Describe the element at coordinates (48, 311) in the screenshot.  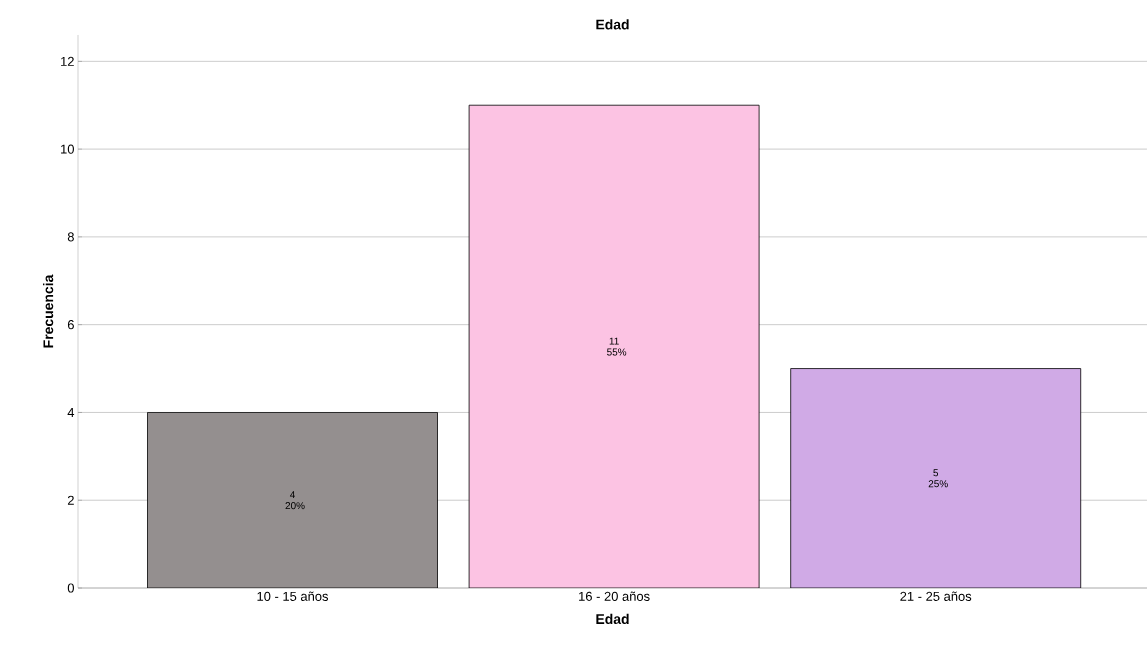
I see `y-axis-title: Frecuencia` at that location.